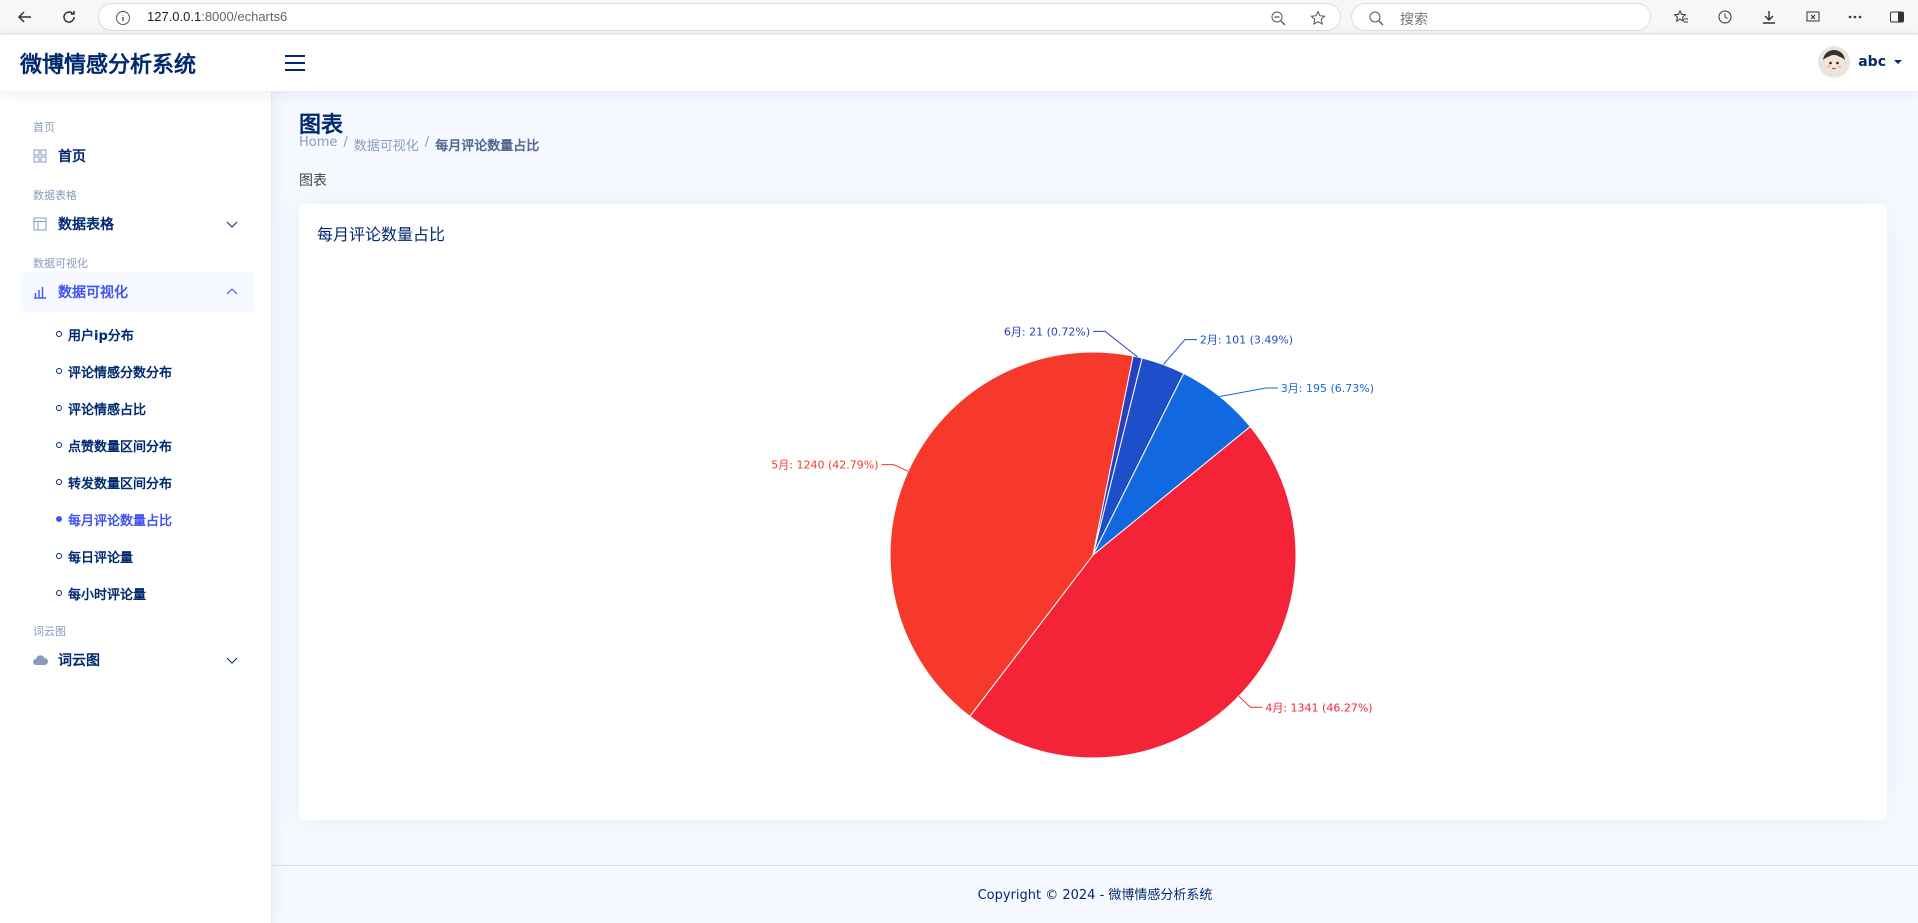 The height and width of the screenshot is (923, 1918). What do you see at coordinates (1414, 20) in the screenshot?
I see `search-placeholder: 搜索` at bounding box center [1414, 20].